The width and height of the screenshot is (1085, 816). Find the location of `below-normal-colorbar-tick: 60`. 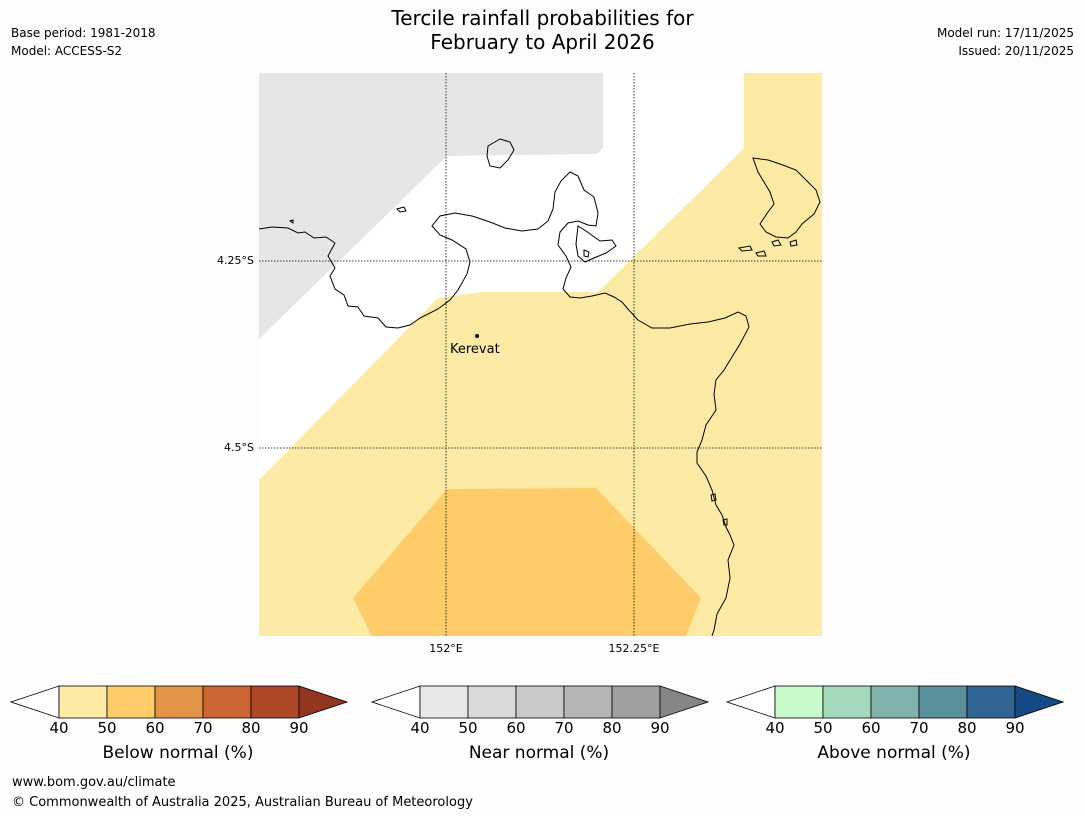

below-normal-colorbar-tick: 60 is located at coordinates (155, 728).